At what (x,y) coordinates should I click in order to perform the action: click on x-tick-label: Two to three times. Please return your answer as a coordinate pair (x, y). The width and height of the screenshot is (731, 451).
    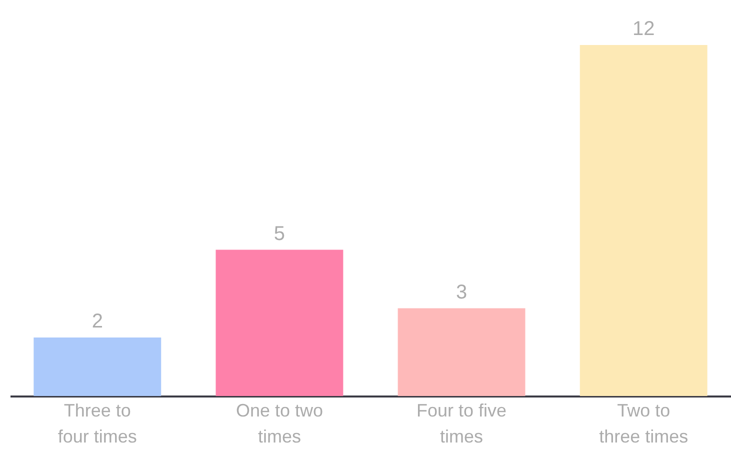
    Looking at the image, I should click on (643, 423).